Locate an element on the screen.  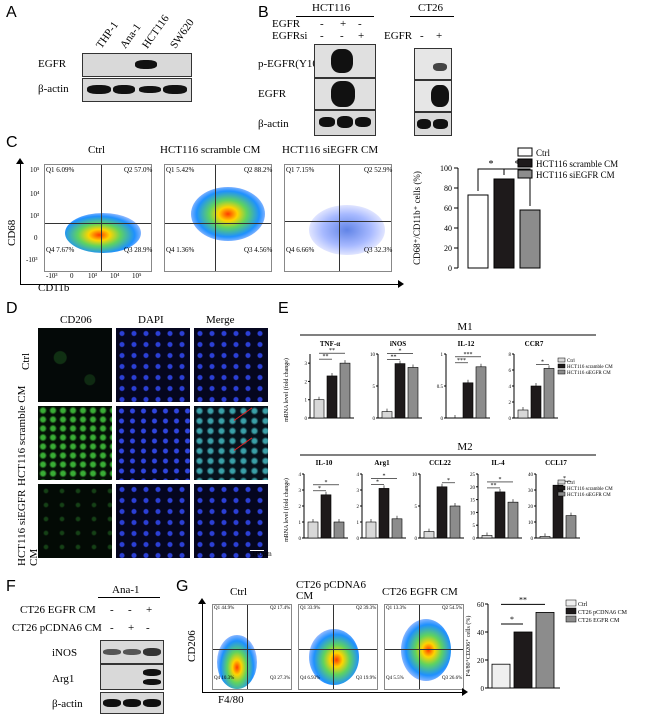
lane-label: HCT116 is located at coordinates (156, 31).